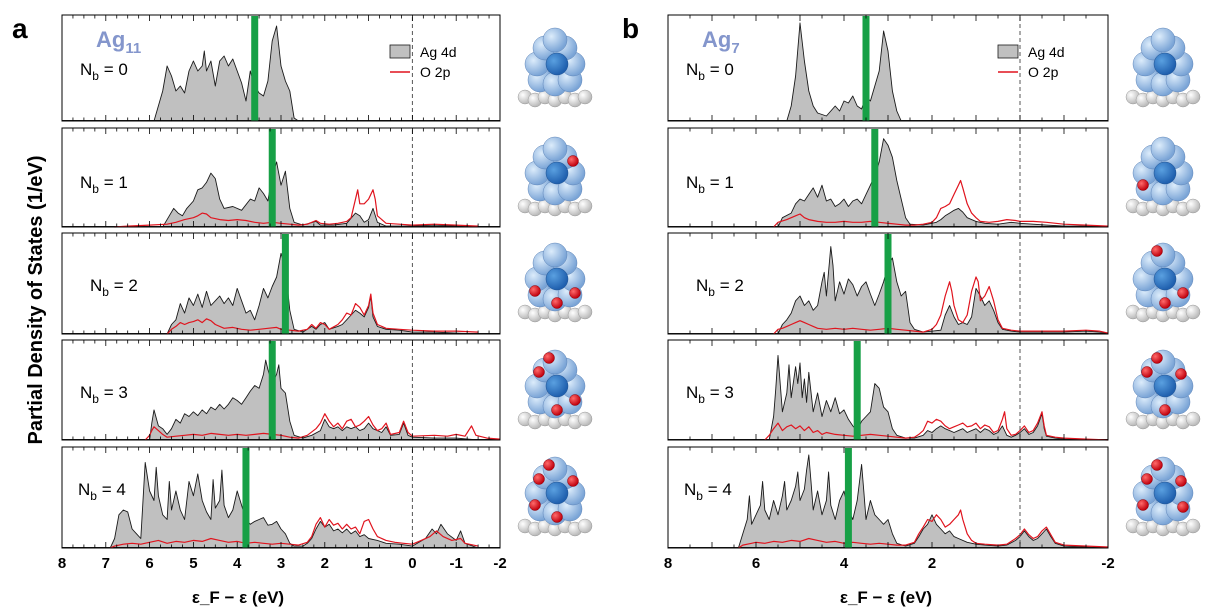 The height and width of the screenshot is (609, 1213). What do you see at coordinates (133, 48) in the screenshot?
I see `cluster-name-sub: 11` at bounding box center [133, 48].